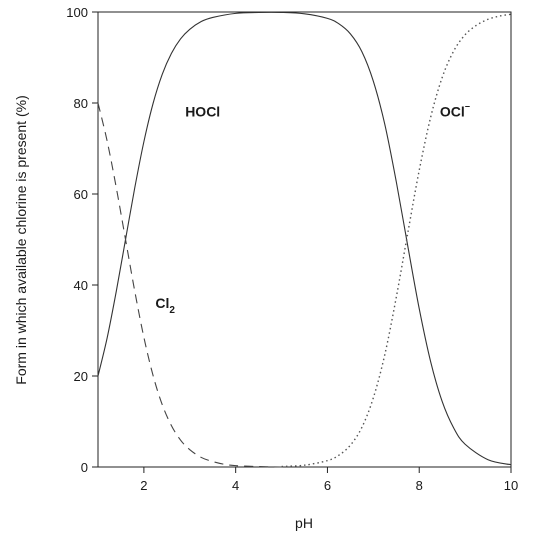  I want to click on y-tick-label: 80, so click(81, 103).